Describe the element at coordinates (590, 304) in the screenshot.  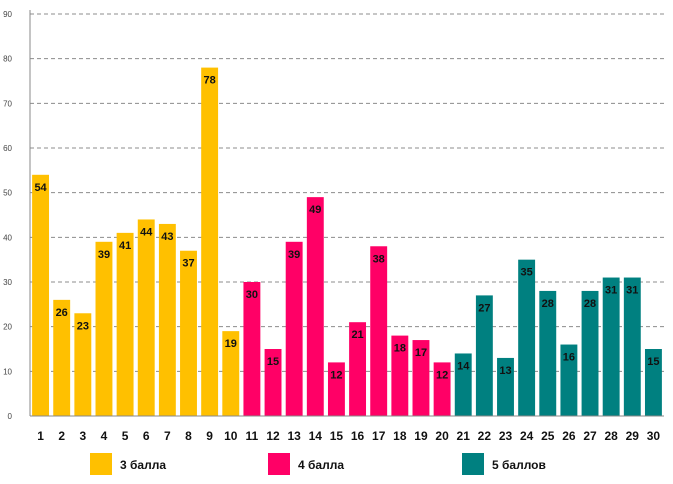
I see `data-label-27: 28` at that location.